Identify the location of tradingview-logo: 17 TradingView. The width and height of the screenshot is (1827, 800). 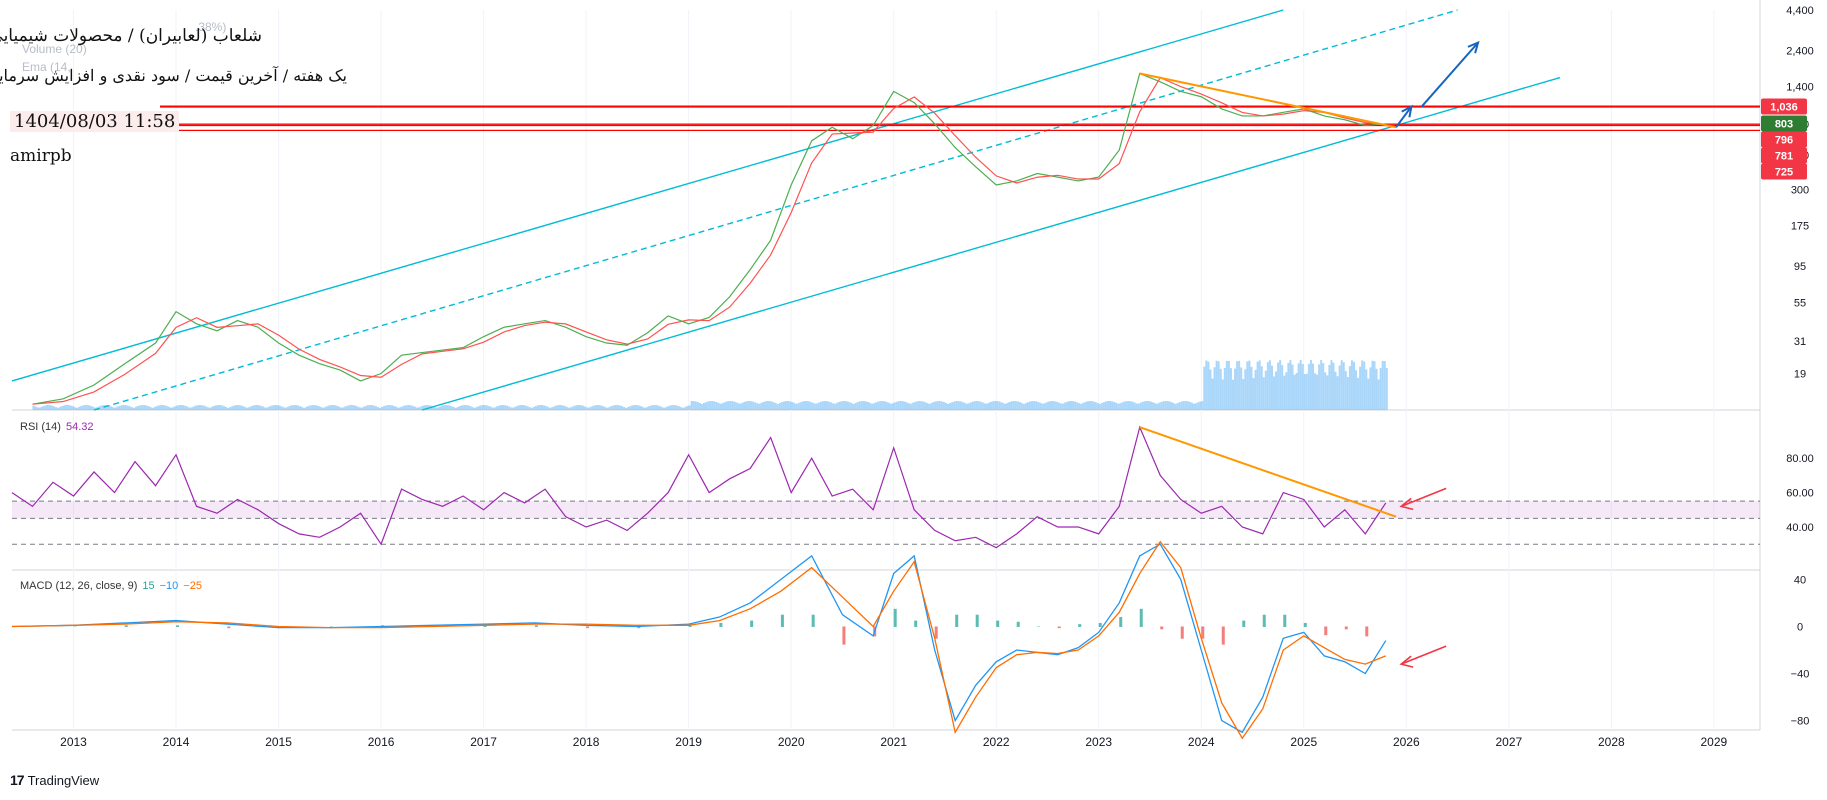
(54, 780).